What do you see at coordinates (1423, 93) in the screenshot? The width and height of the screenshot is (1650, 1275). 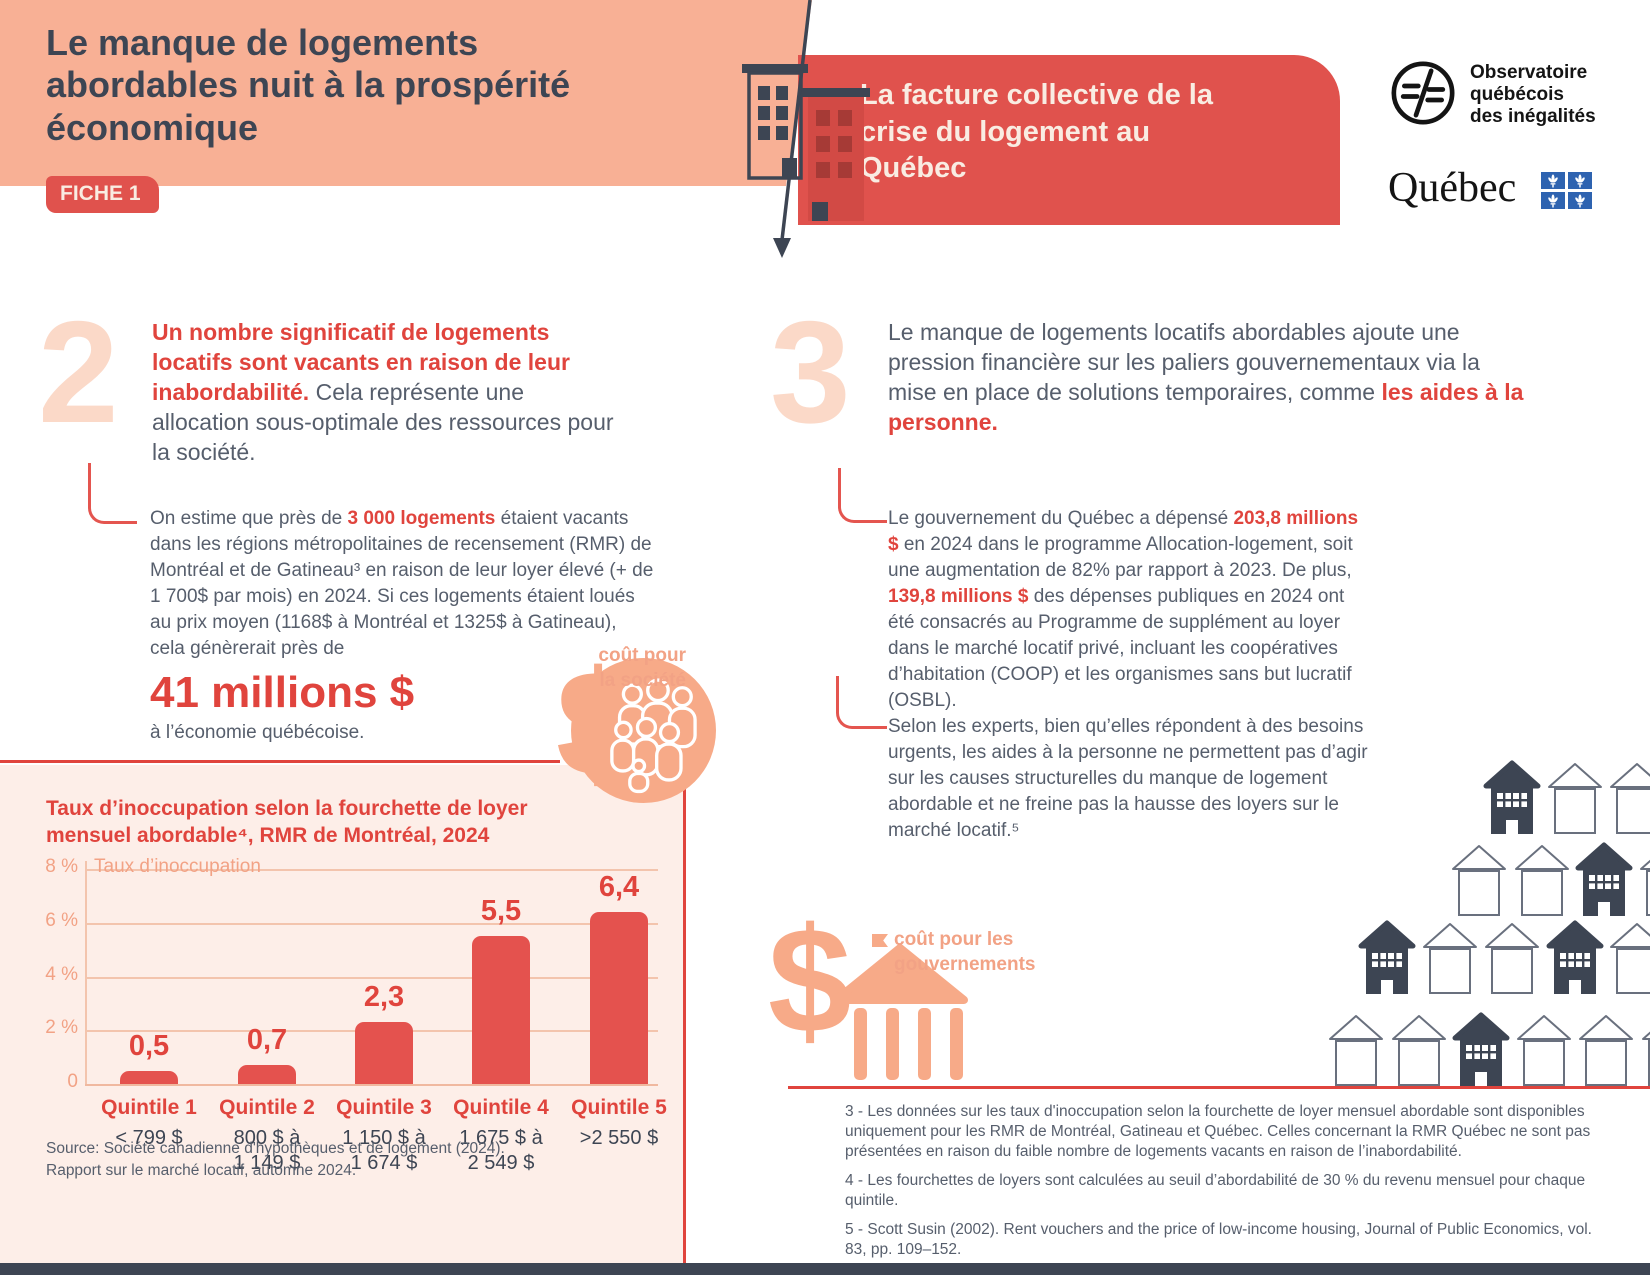 I see `observatoire-logo-icon` at bounding box center [1423, 93].